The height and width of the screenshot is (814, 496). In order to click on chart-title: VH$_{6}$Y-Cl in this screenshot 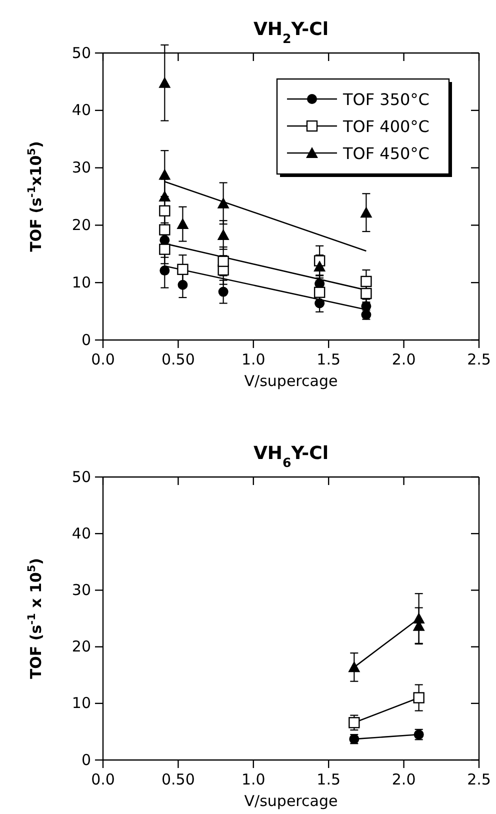, I will do `click(291, 456)`.